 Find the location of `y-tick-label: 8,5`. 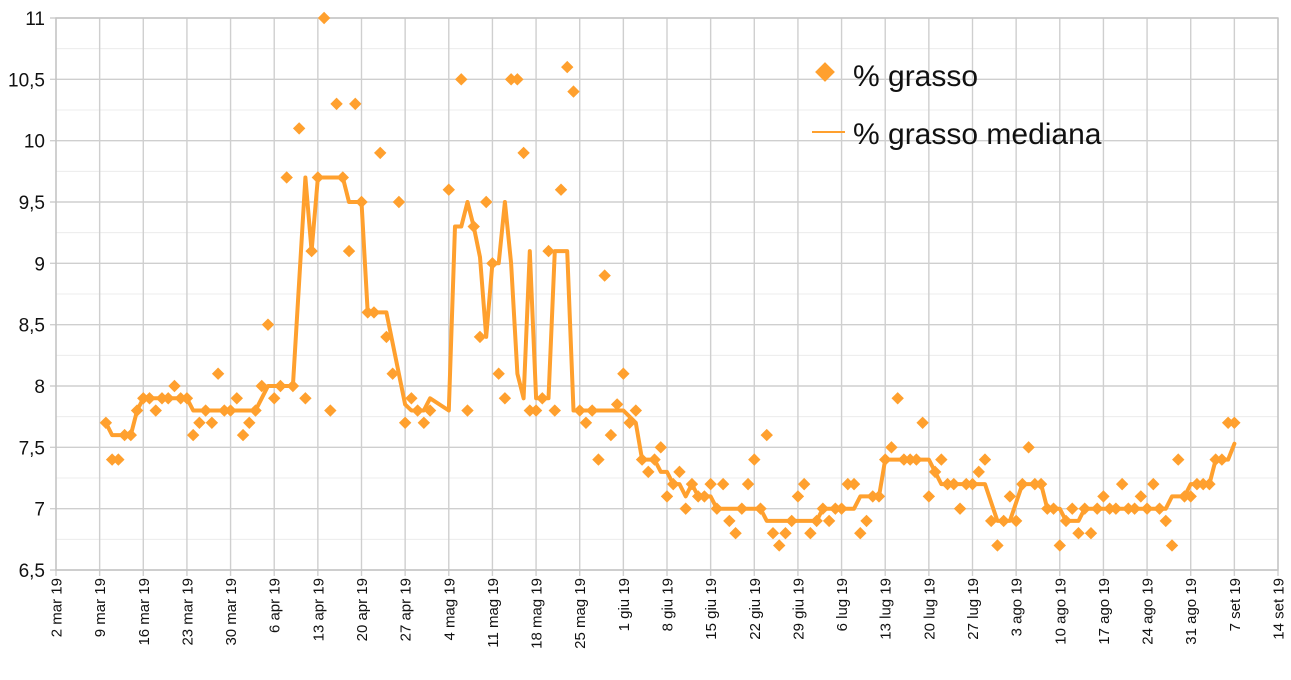

y-tick-label: 8,5 is located at coordinates (32, 326).